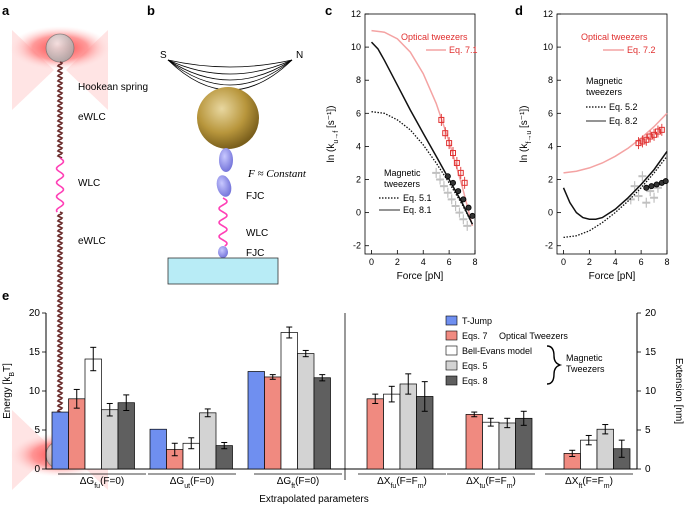 The image size is (685, 513). I want to click on panel-c-mag-eq1: Eq. 5.1, so click(417, 198).